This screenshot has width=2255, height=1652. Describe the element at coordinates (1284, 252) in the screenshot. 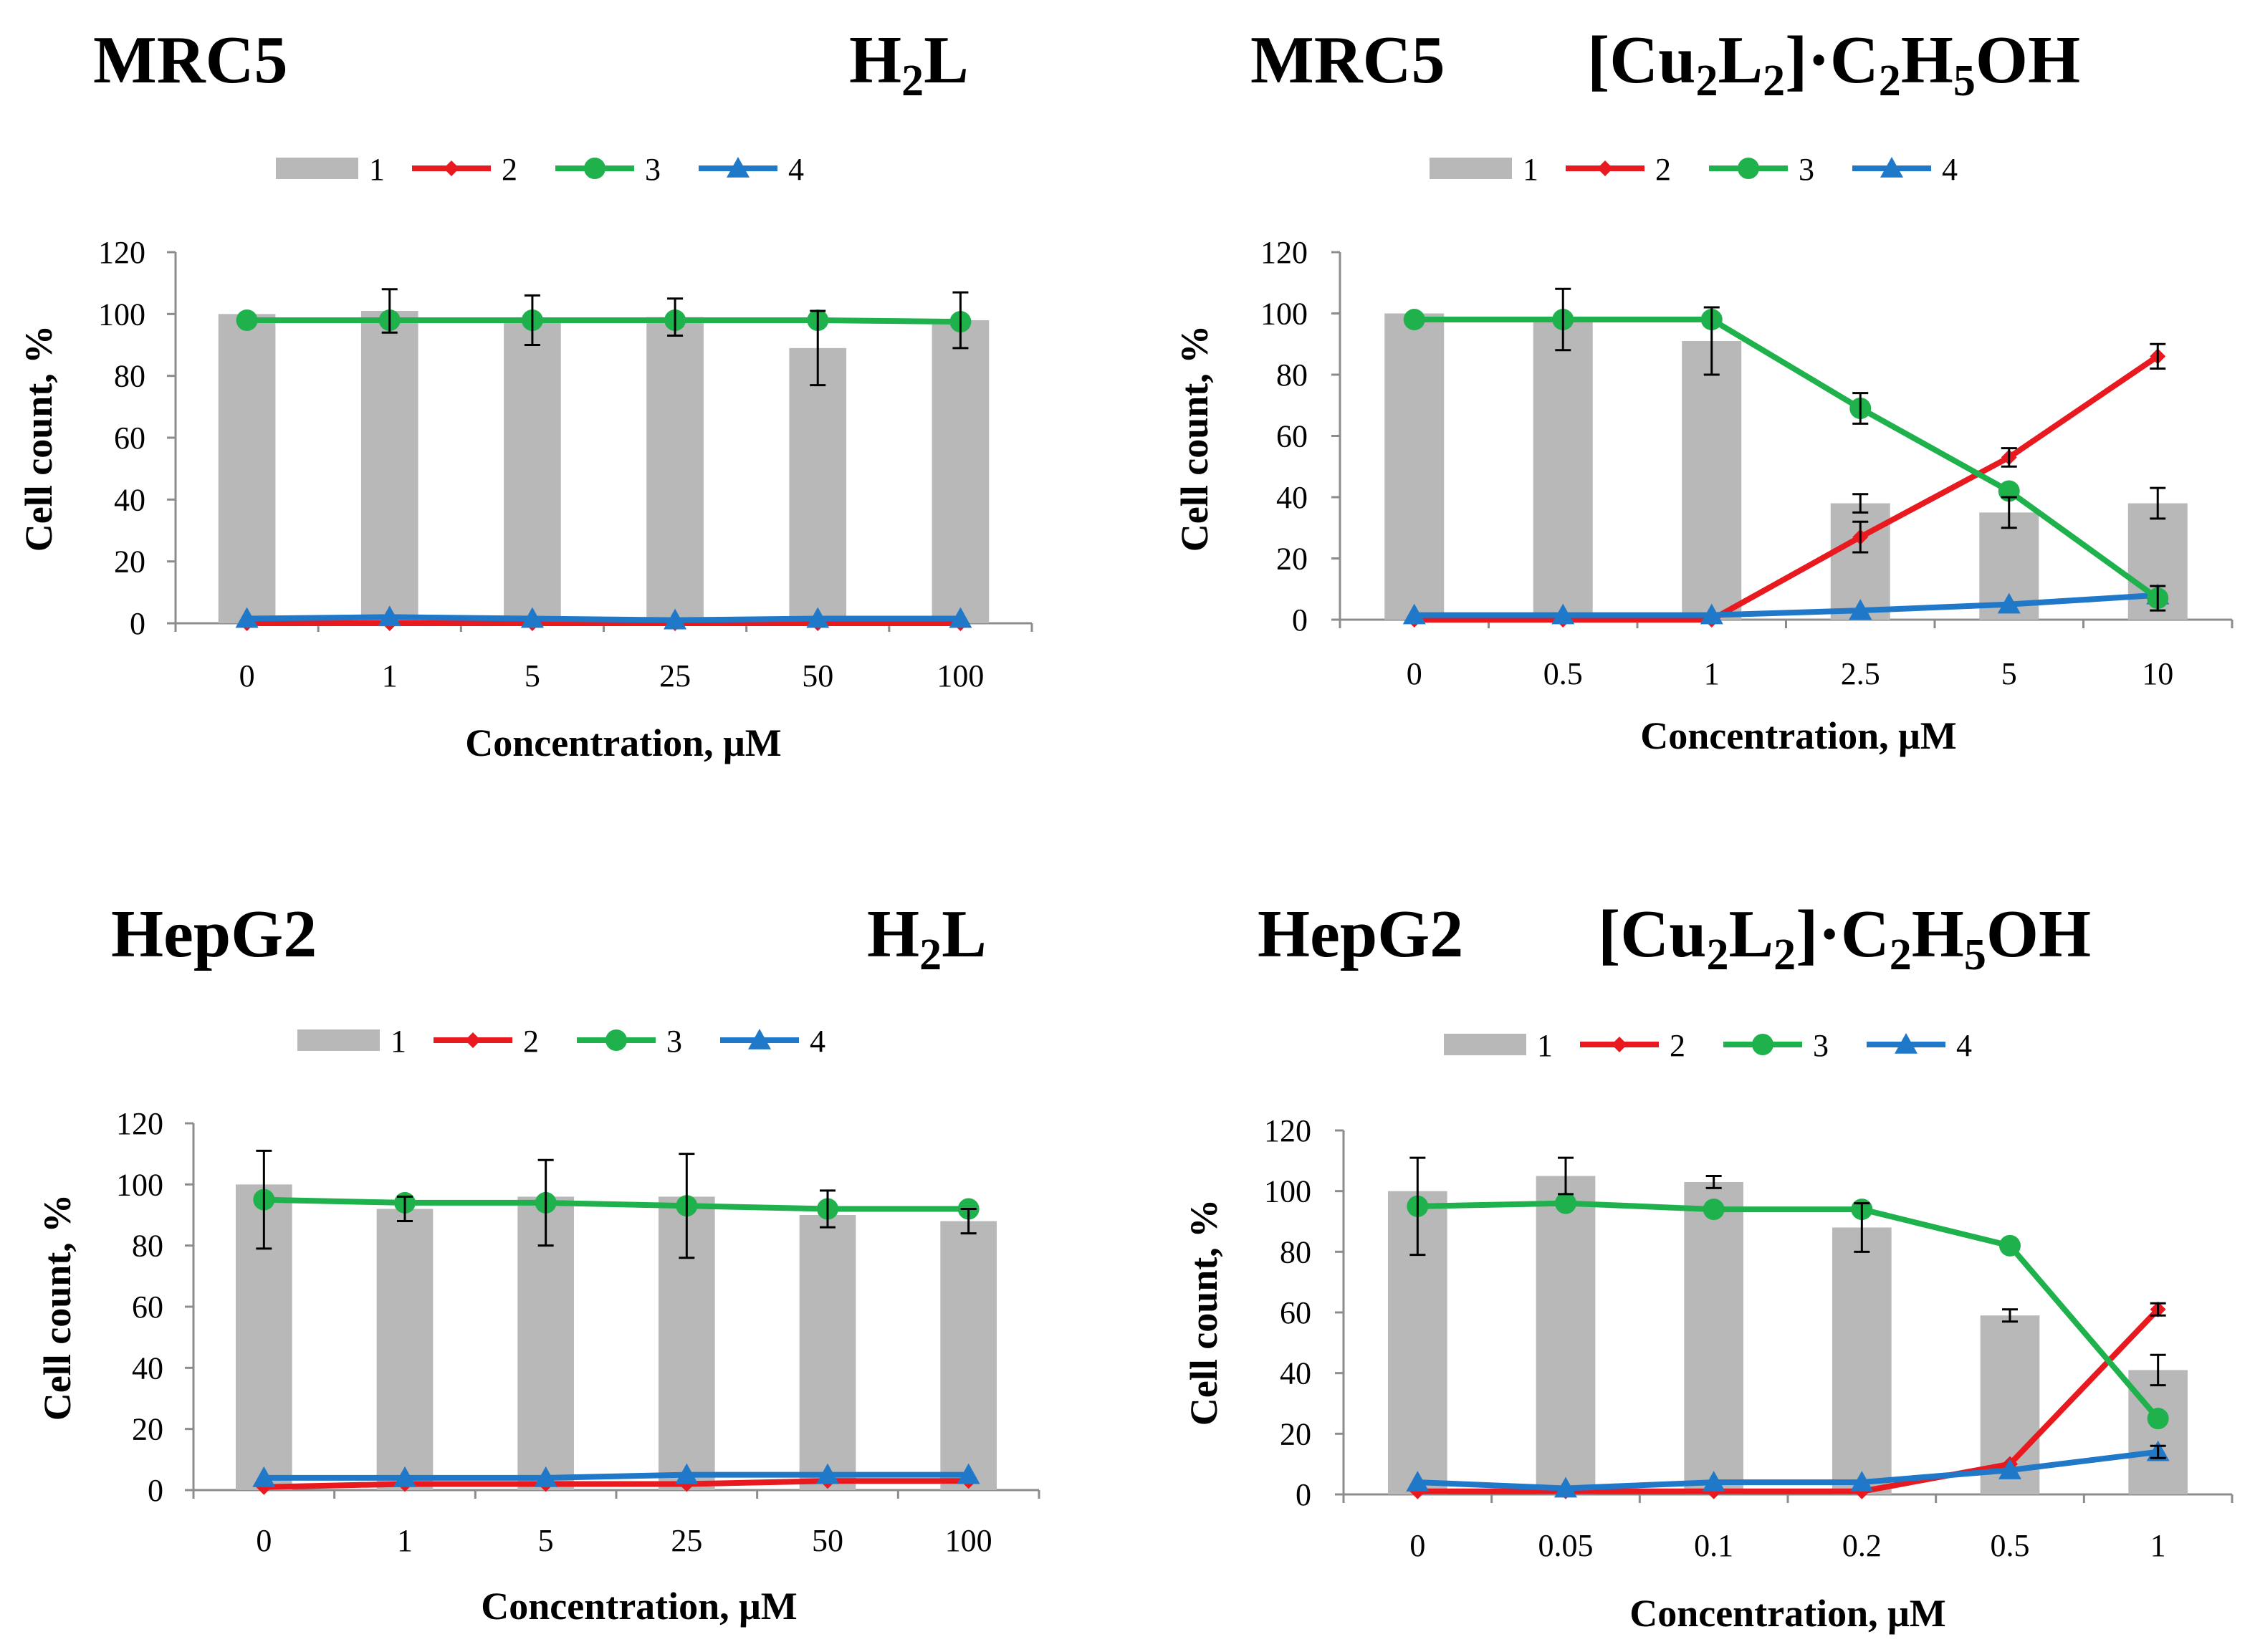

I see `y-tick-label: 120` at that location.